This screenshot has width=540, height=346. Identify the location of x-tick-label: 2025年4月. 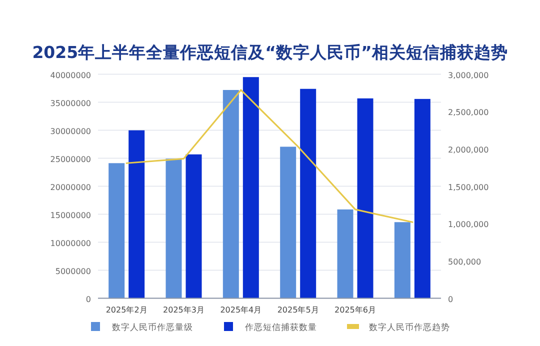
(241, 309).